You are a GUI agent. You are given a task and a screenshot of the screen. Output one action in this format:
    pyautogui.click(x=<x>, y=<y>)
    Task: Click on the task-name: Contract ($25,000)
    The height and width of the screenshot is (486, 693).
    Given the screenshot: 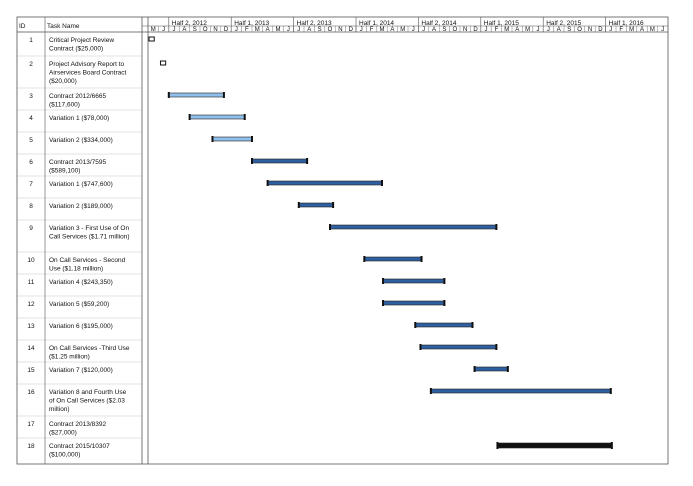 What is the action you would take?
    pyautogui.click(x=76, y=49)
    